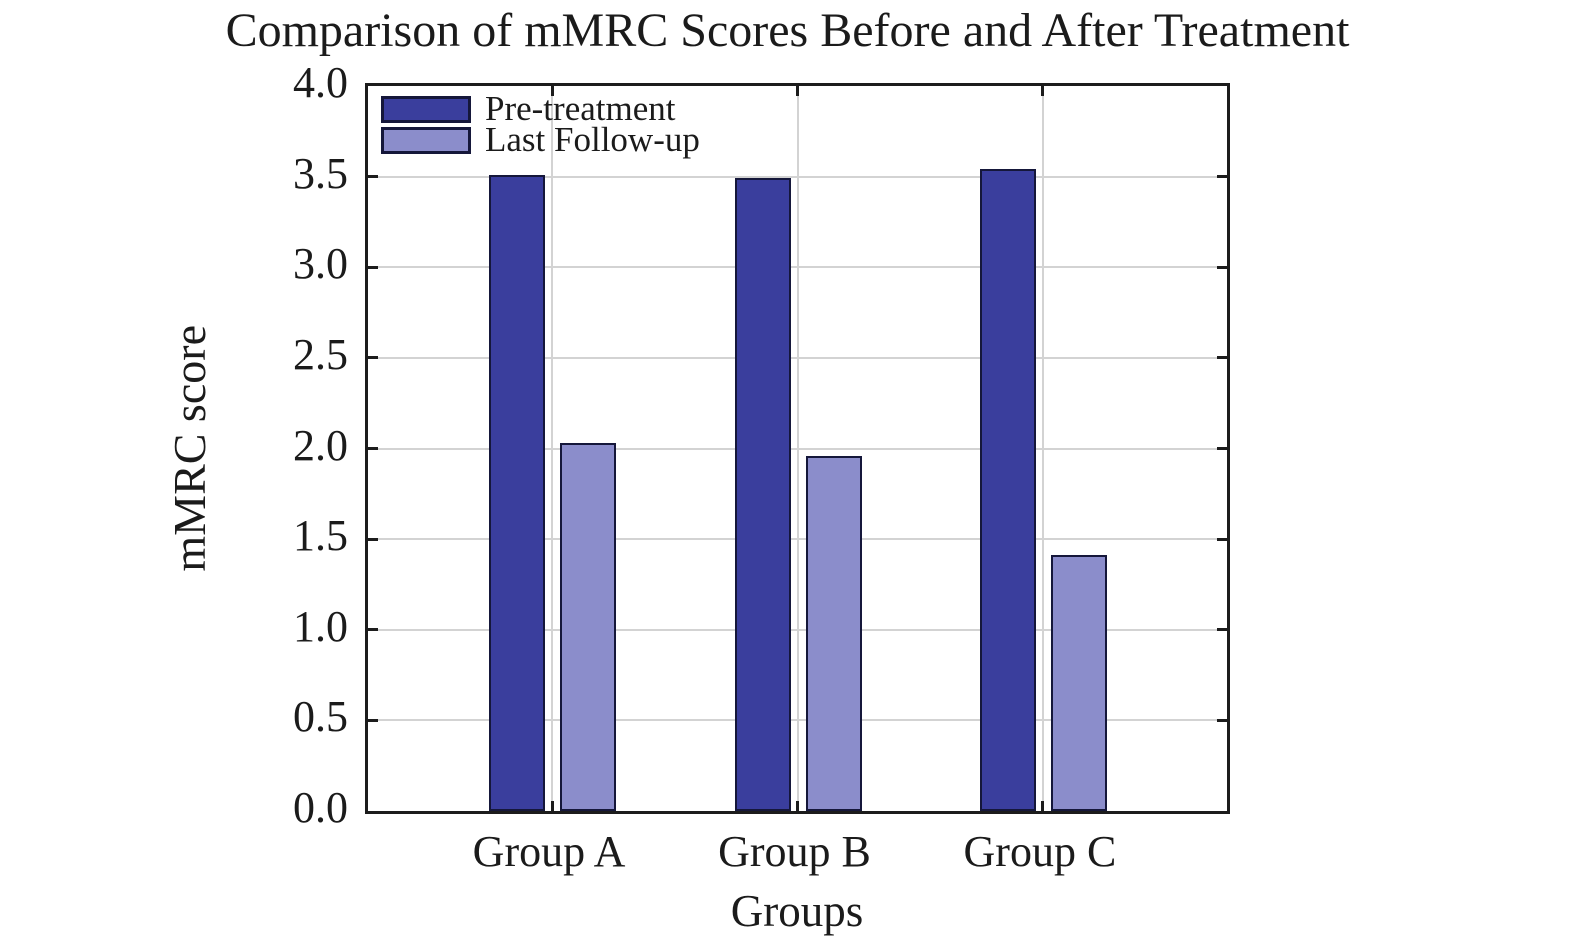 The height and width of the screenshot is (952, 1575). I want to click on x-tick-label: Group C, so click(1040, 851).